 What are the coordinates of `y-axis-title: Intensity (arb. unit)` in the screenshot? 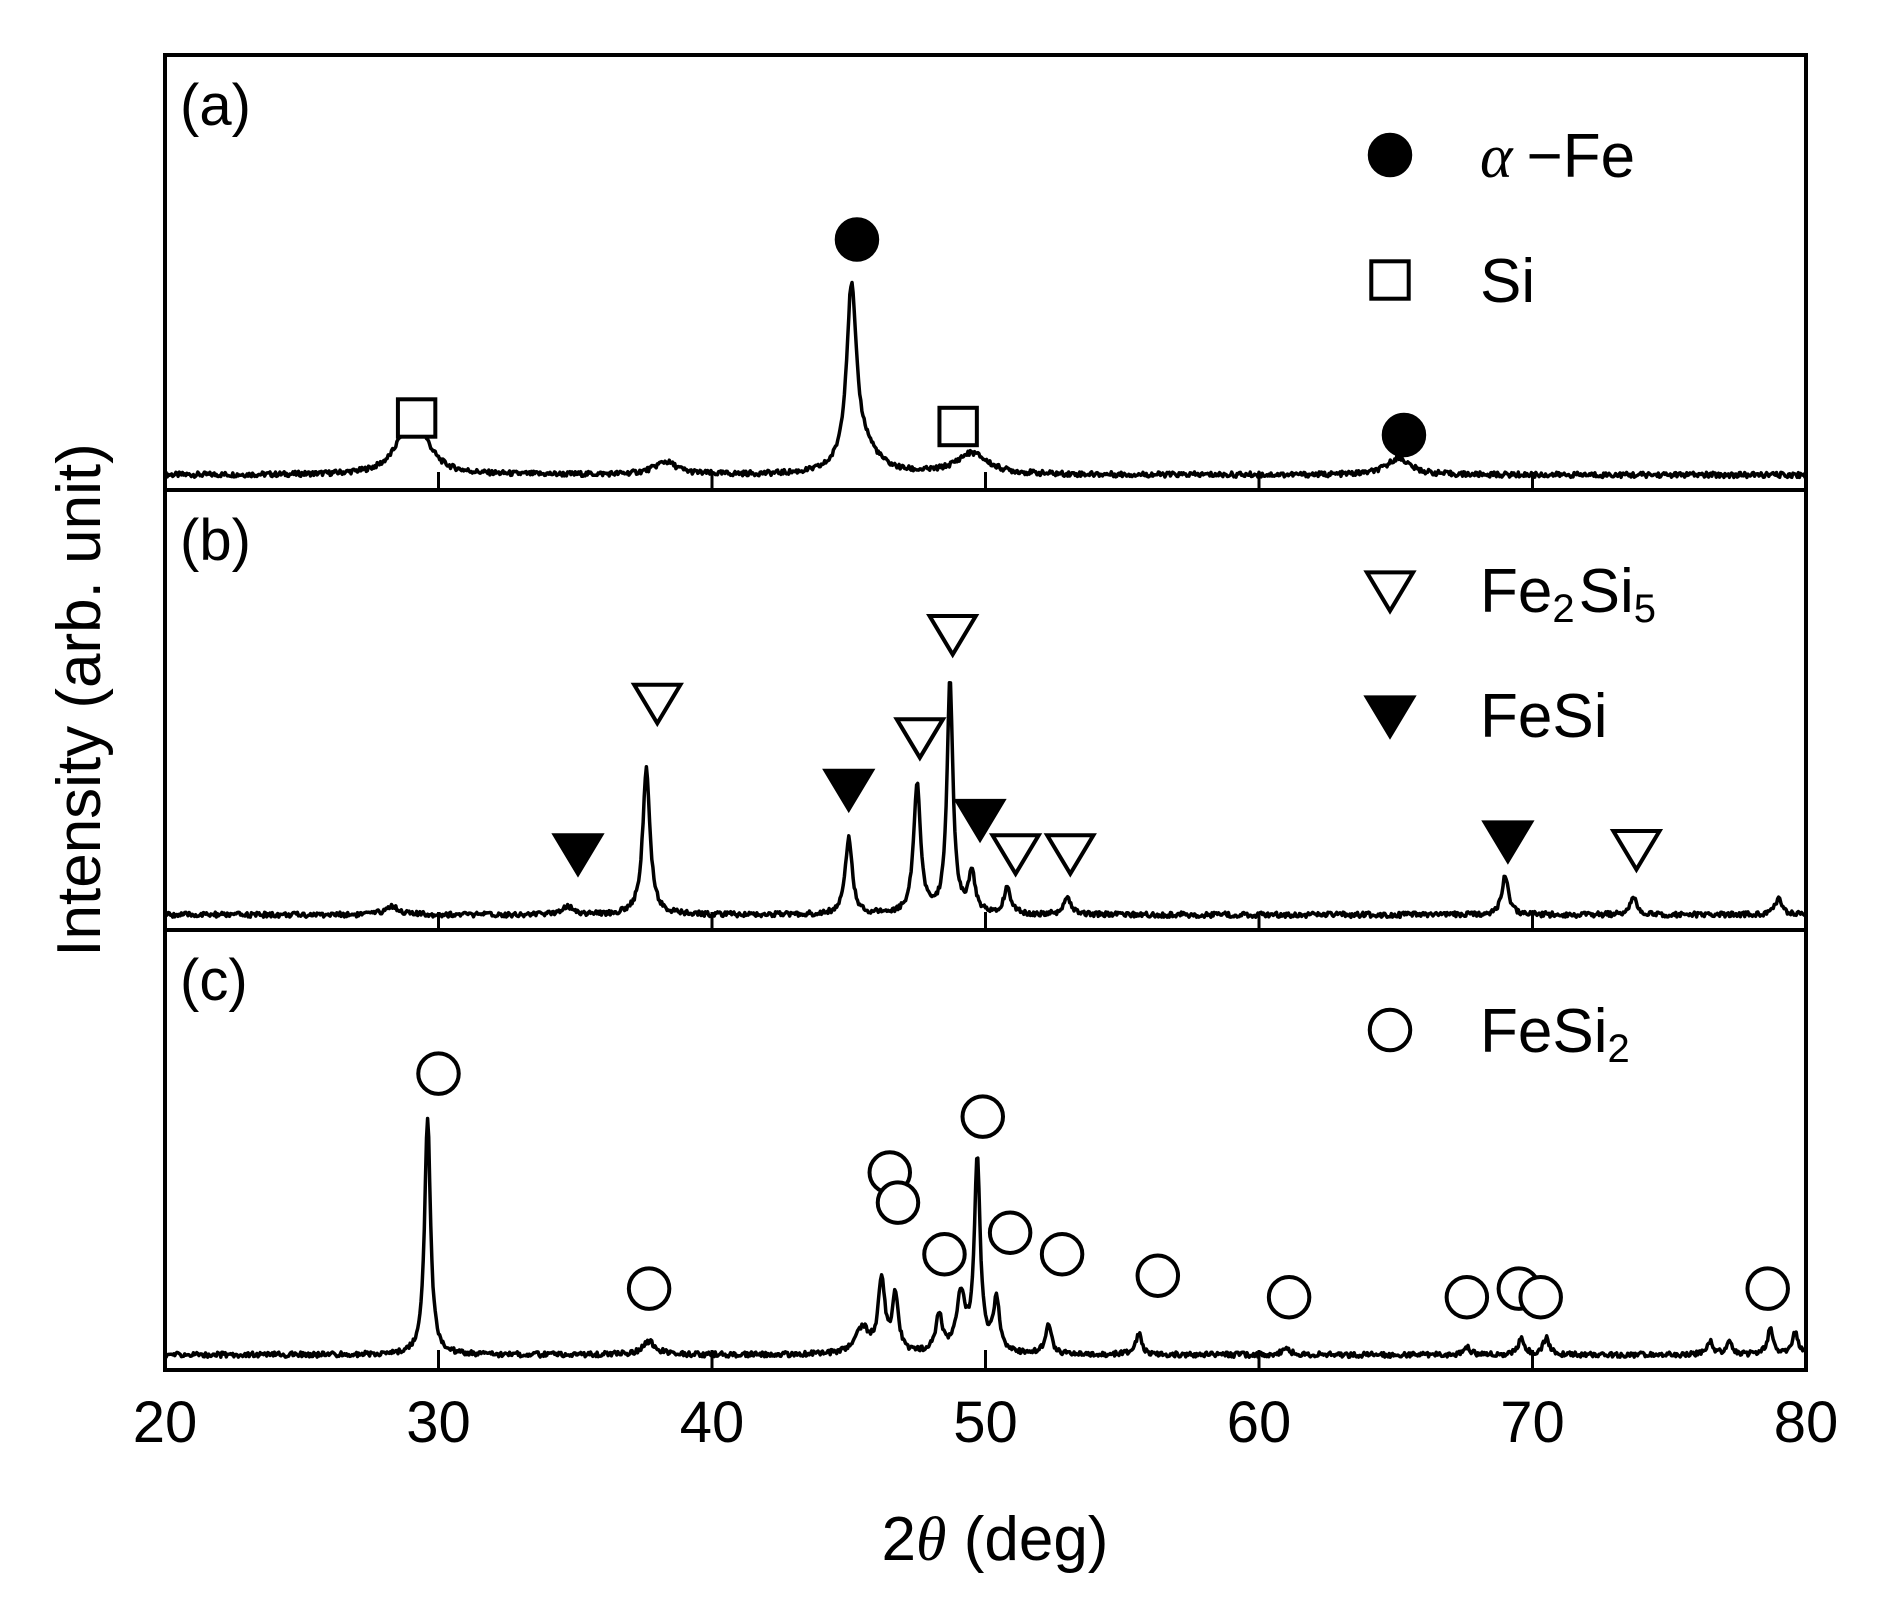 It's located at (79, 699).